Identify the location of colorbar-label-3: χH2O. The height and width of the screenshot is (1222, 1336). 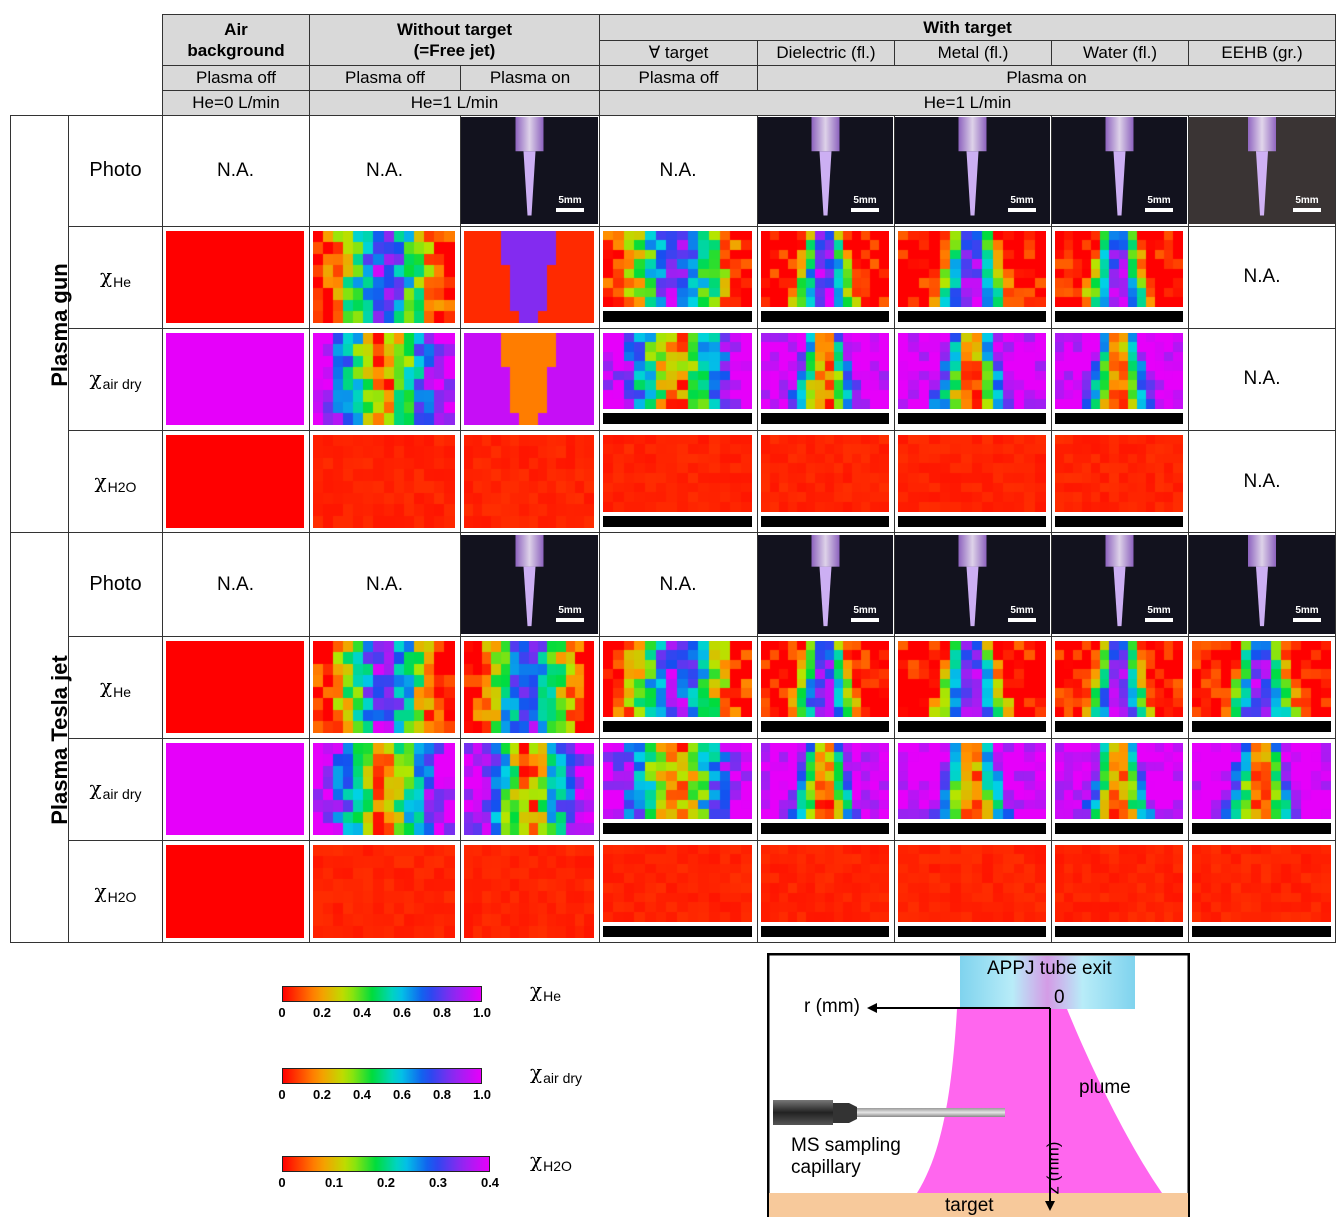
(551, 1161).